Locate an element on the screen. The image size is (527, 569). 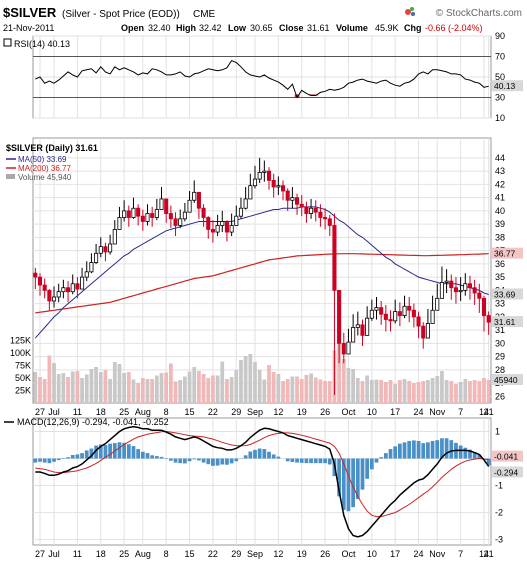
rsi-last-tag-bg is located at coordinates (507, 86).